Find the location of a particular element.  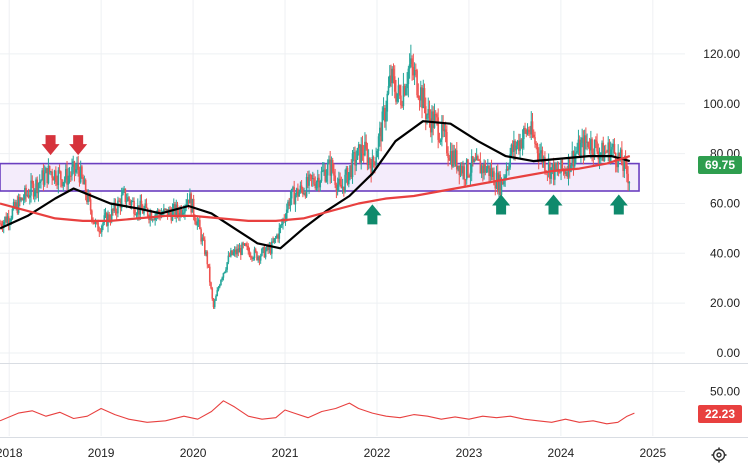

x-tick-label: 2023 is located at coordinates (469, 453).